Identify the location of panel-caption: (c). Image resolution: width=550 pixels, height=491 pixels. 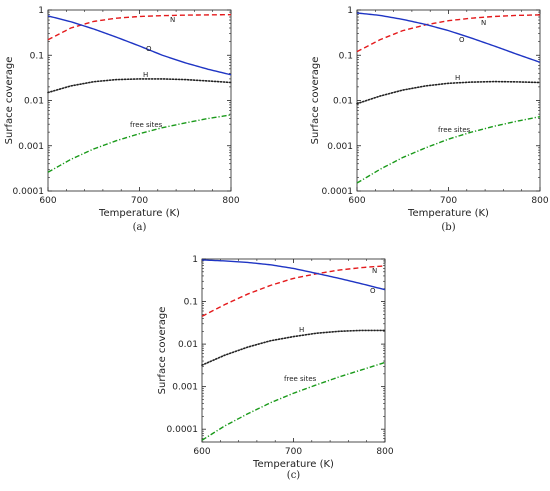
(294, 475).